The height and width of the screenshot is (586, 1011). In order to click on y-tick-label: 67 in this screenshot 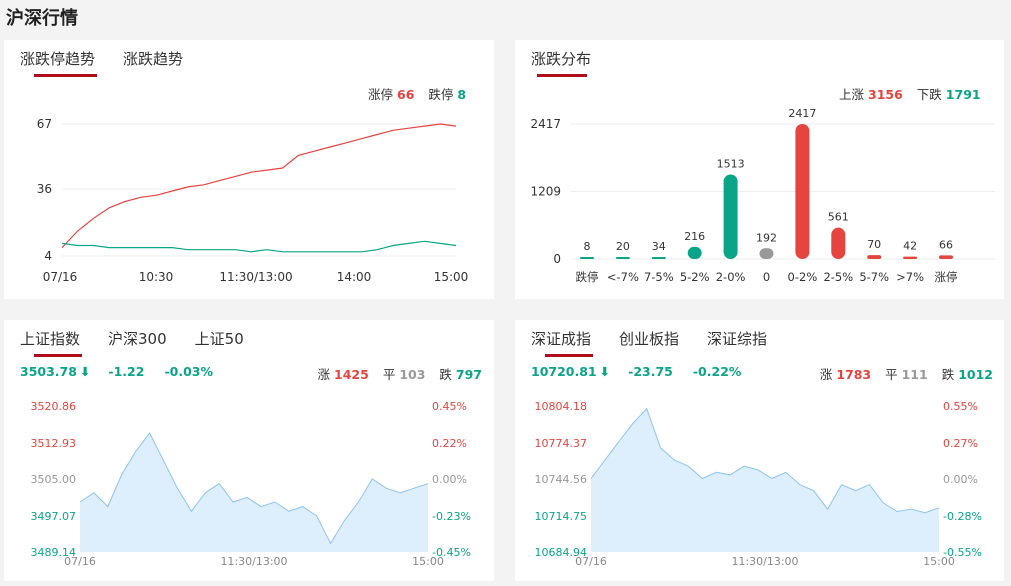, I will do `click(44, 124)`.